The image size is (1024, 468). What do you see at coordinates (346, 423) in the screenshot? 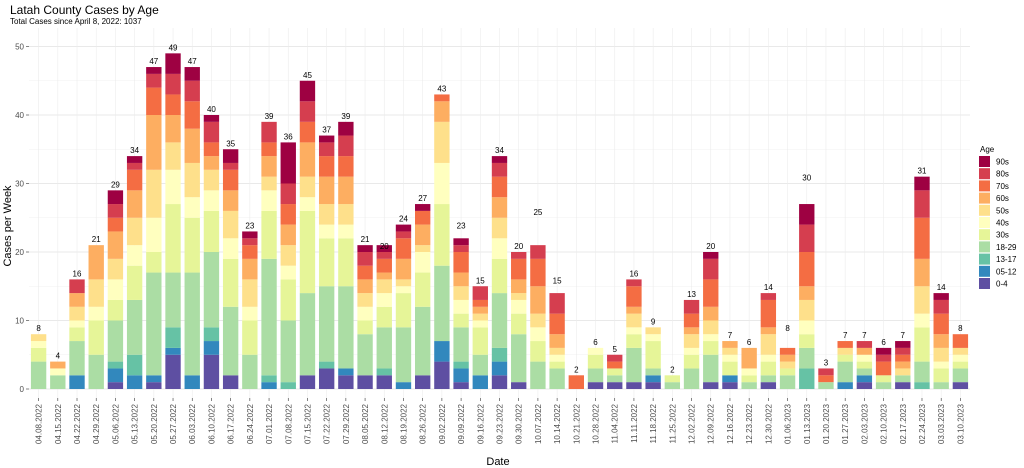
I see `x-tick-label: 07.29.2022` at bounding box center [346, 423].